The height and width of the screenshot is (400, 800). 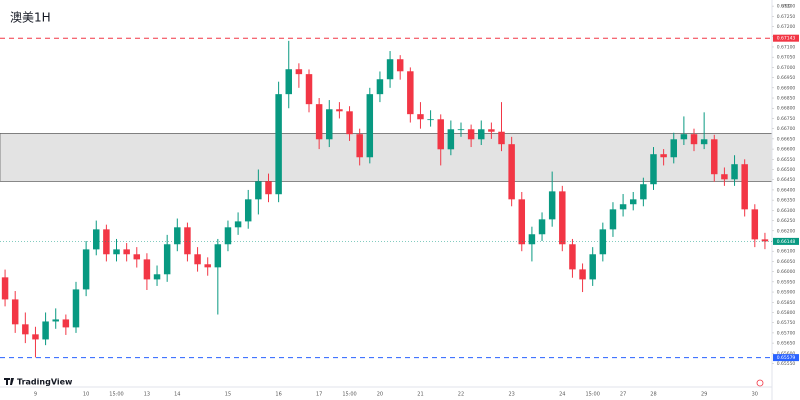 I want to click on price-level-label: 0.65579, so click(x=786, y=358).